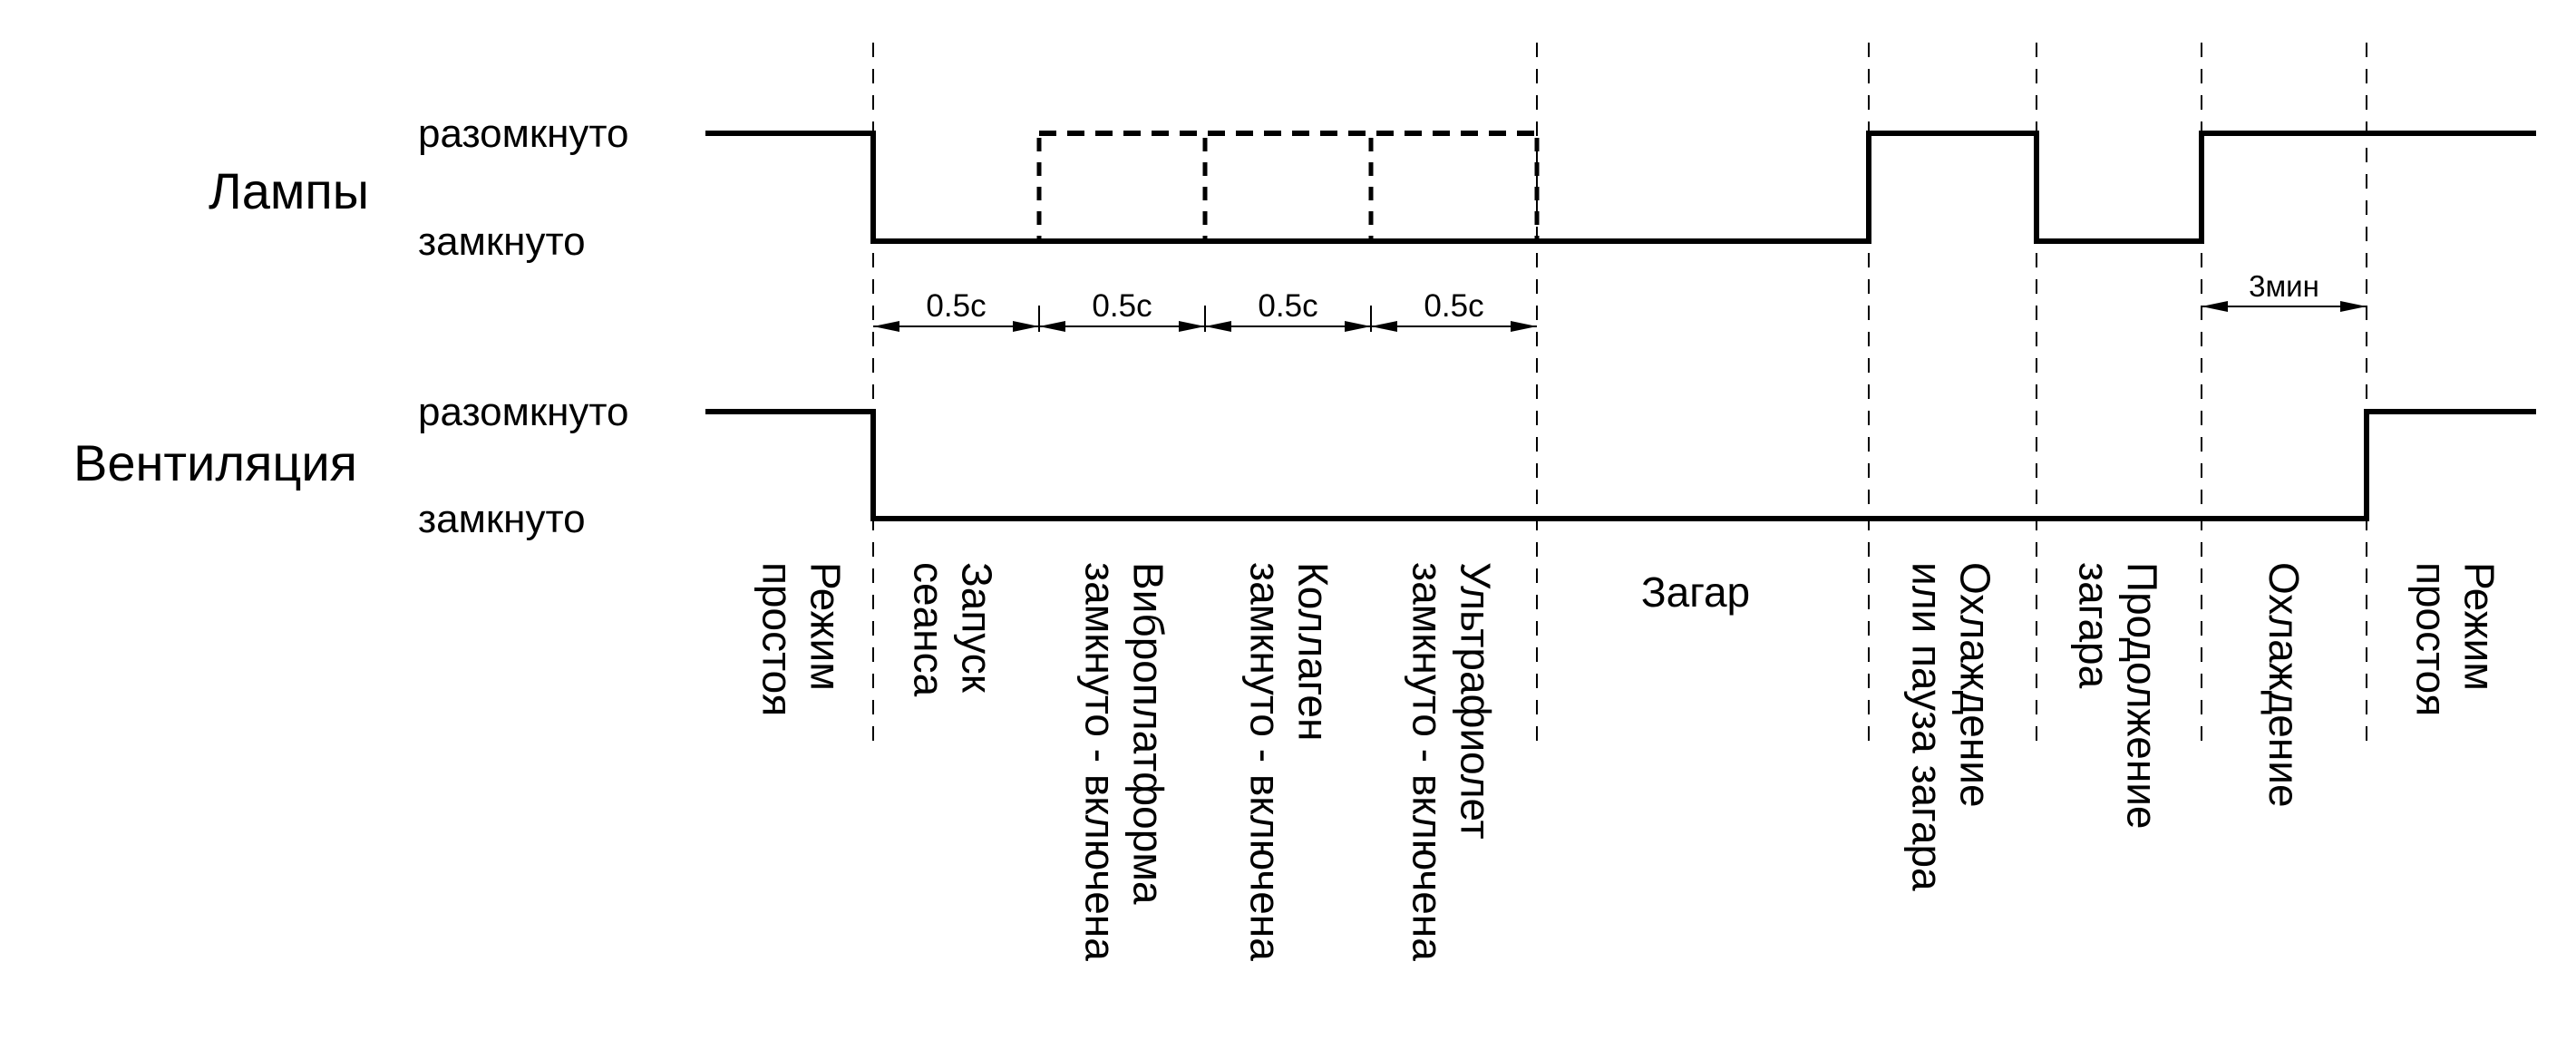  What do you see at coordinates (1620, 465) in the screenshot?
I see `ventilation-trace` at bounding box center [1620, 465].